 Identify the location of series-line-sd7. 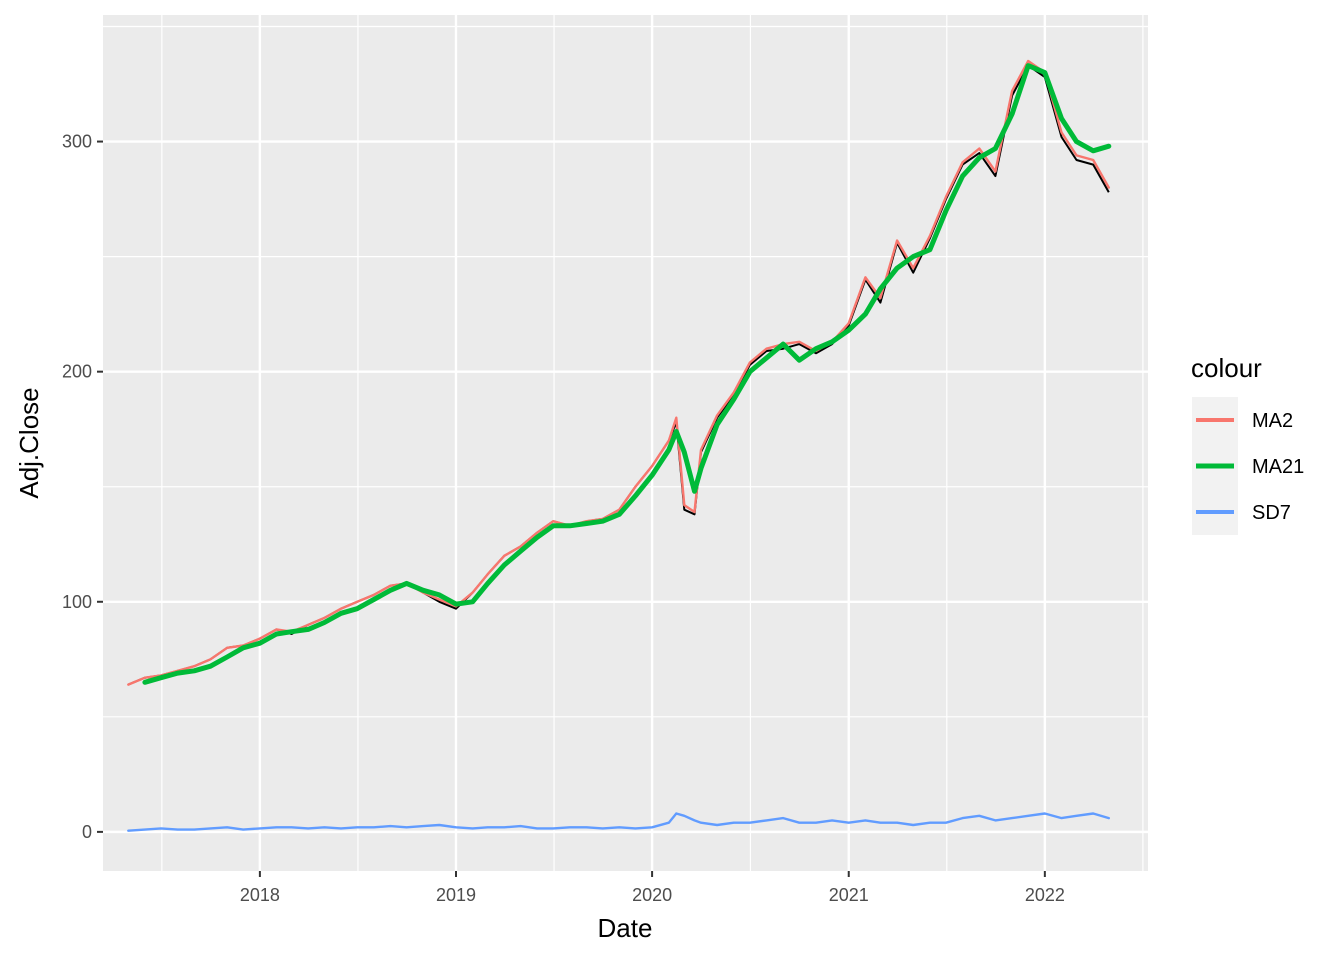
(618, 822).